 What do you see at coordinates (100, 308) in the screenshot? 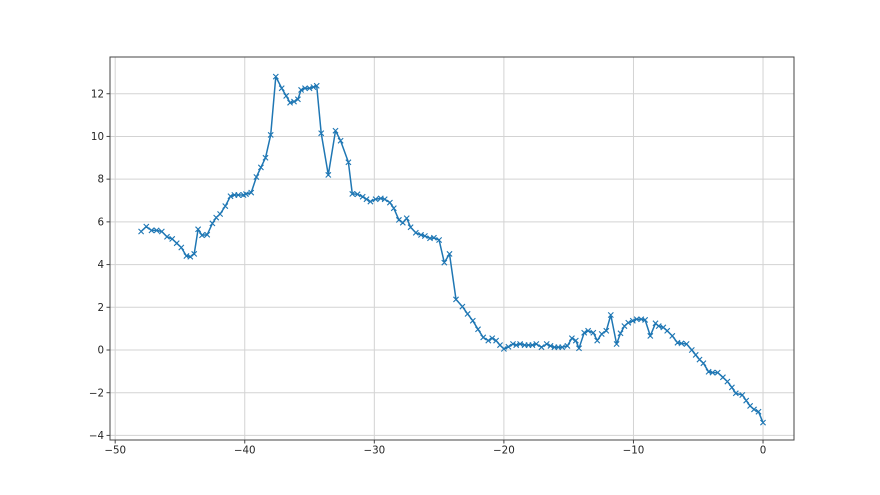
I see `y-tick-label: 2` at bounding box center [100, 308].